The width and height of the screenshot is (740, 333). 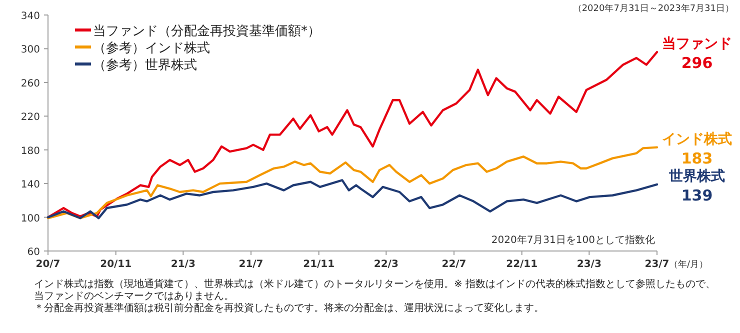 I want to click on text: インド株式は指数（現地通貨建て）、世界株式は（米ドル建て）のトータルリターンを使用。※ 指数はインドの代表的株式指数として参照したもので、当ファンドのベンチマークではありません。, so click(x=375, y=290).